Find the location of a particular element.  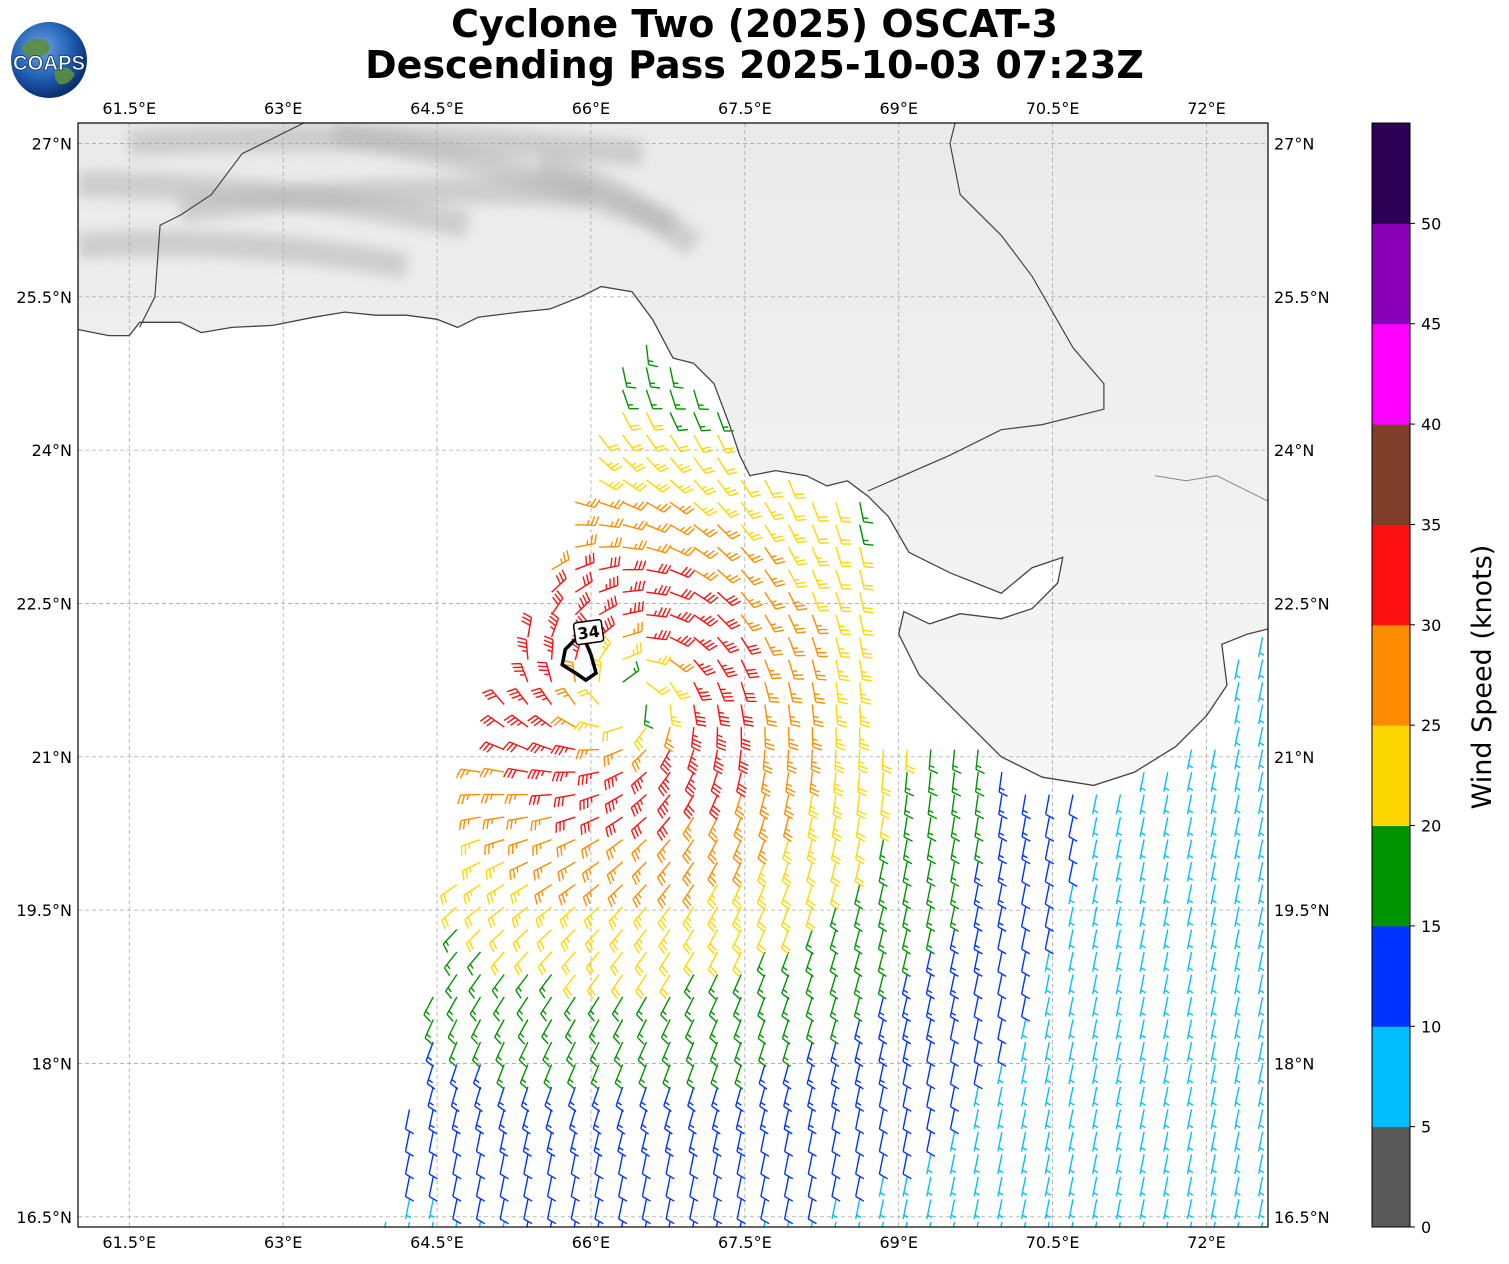

lat-tick-label-right: 16.5°N is located at coordinates (1302, 1217).